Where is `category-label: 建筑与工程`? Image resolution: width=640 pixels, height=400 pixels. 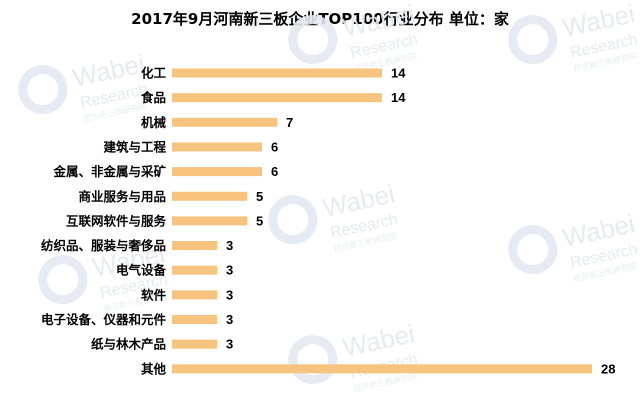 category-label: 建筑与工程 is located at coordinates (134, 146).